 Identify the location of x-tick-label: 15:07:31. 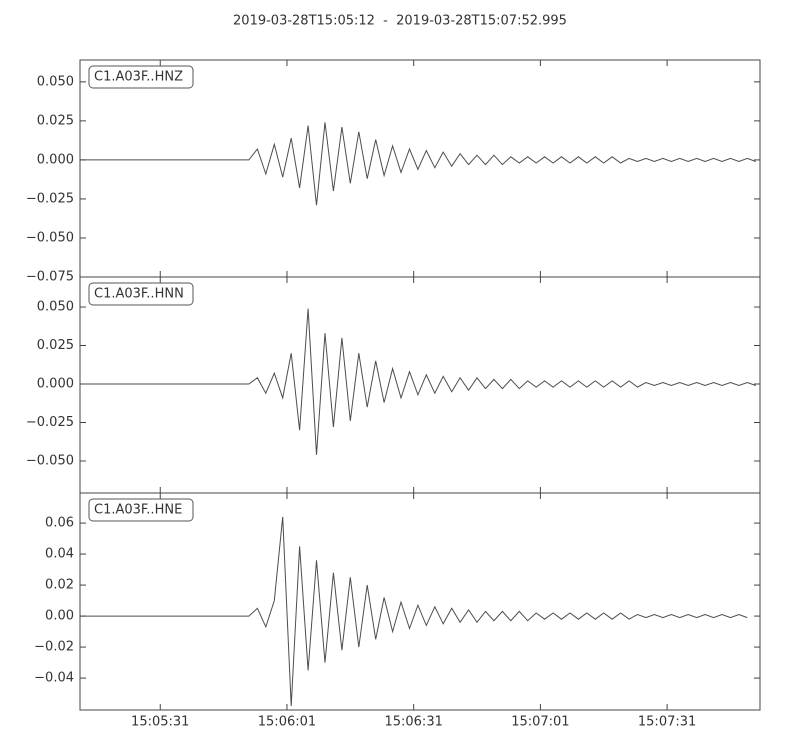
(667, 722).